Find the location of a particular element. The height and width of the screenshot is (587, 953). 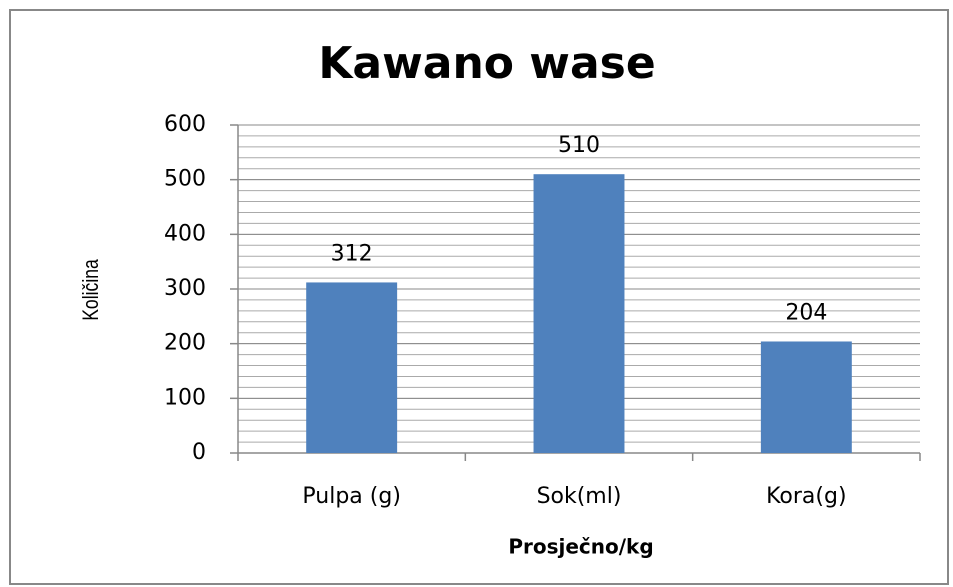

chart-title: Kawano wase is located at coordinates (486, 63).